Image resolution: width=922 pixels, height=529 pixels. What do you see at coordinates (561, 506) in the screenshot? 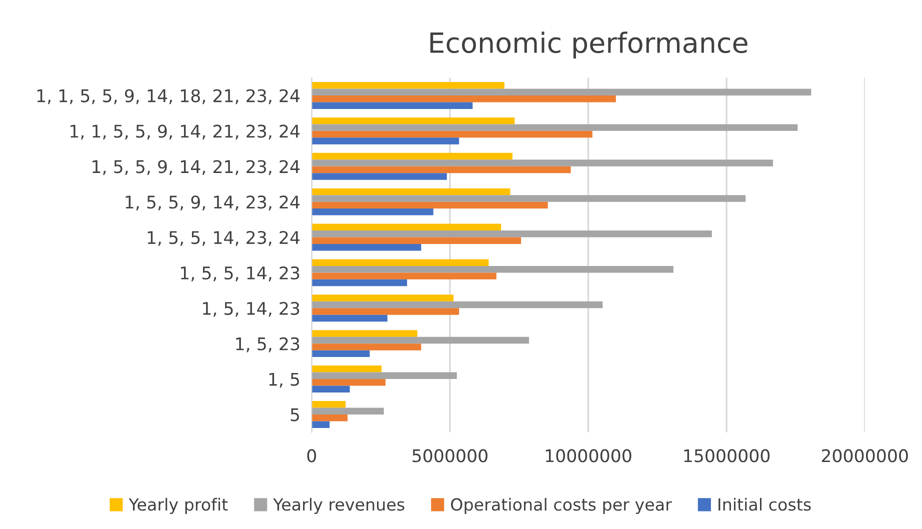
I see `legend-label: Operational costs per year` at bounding box center [561, 506].